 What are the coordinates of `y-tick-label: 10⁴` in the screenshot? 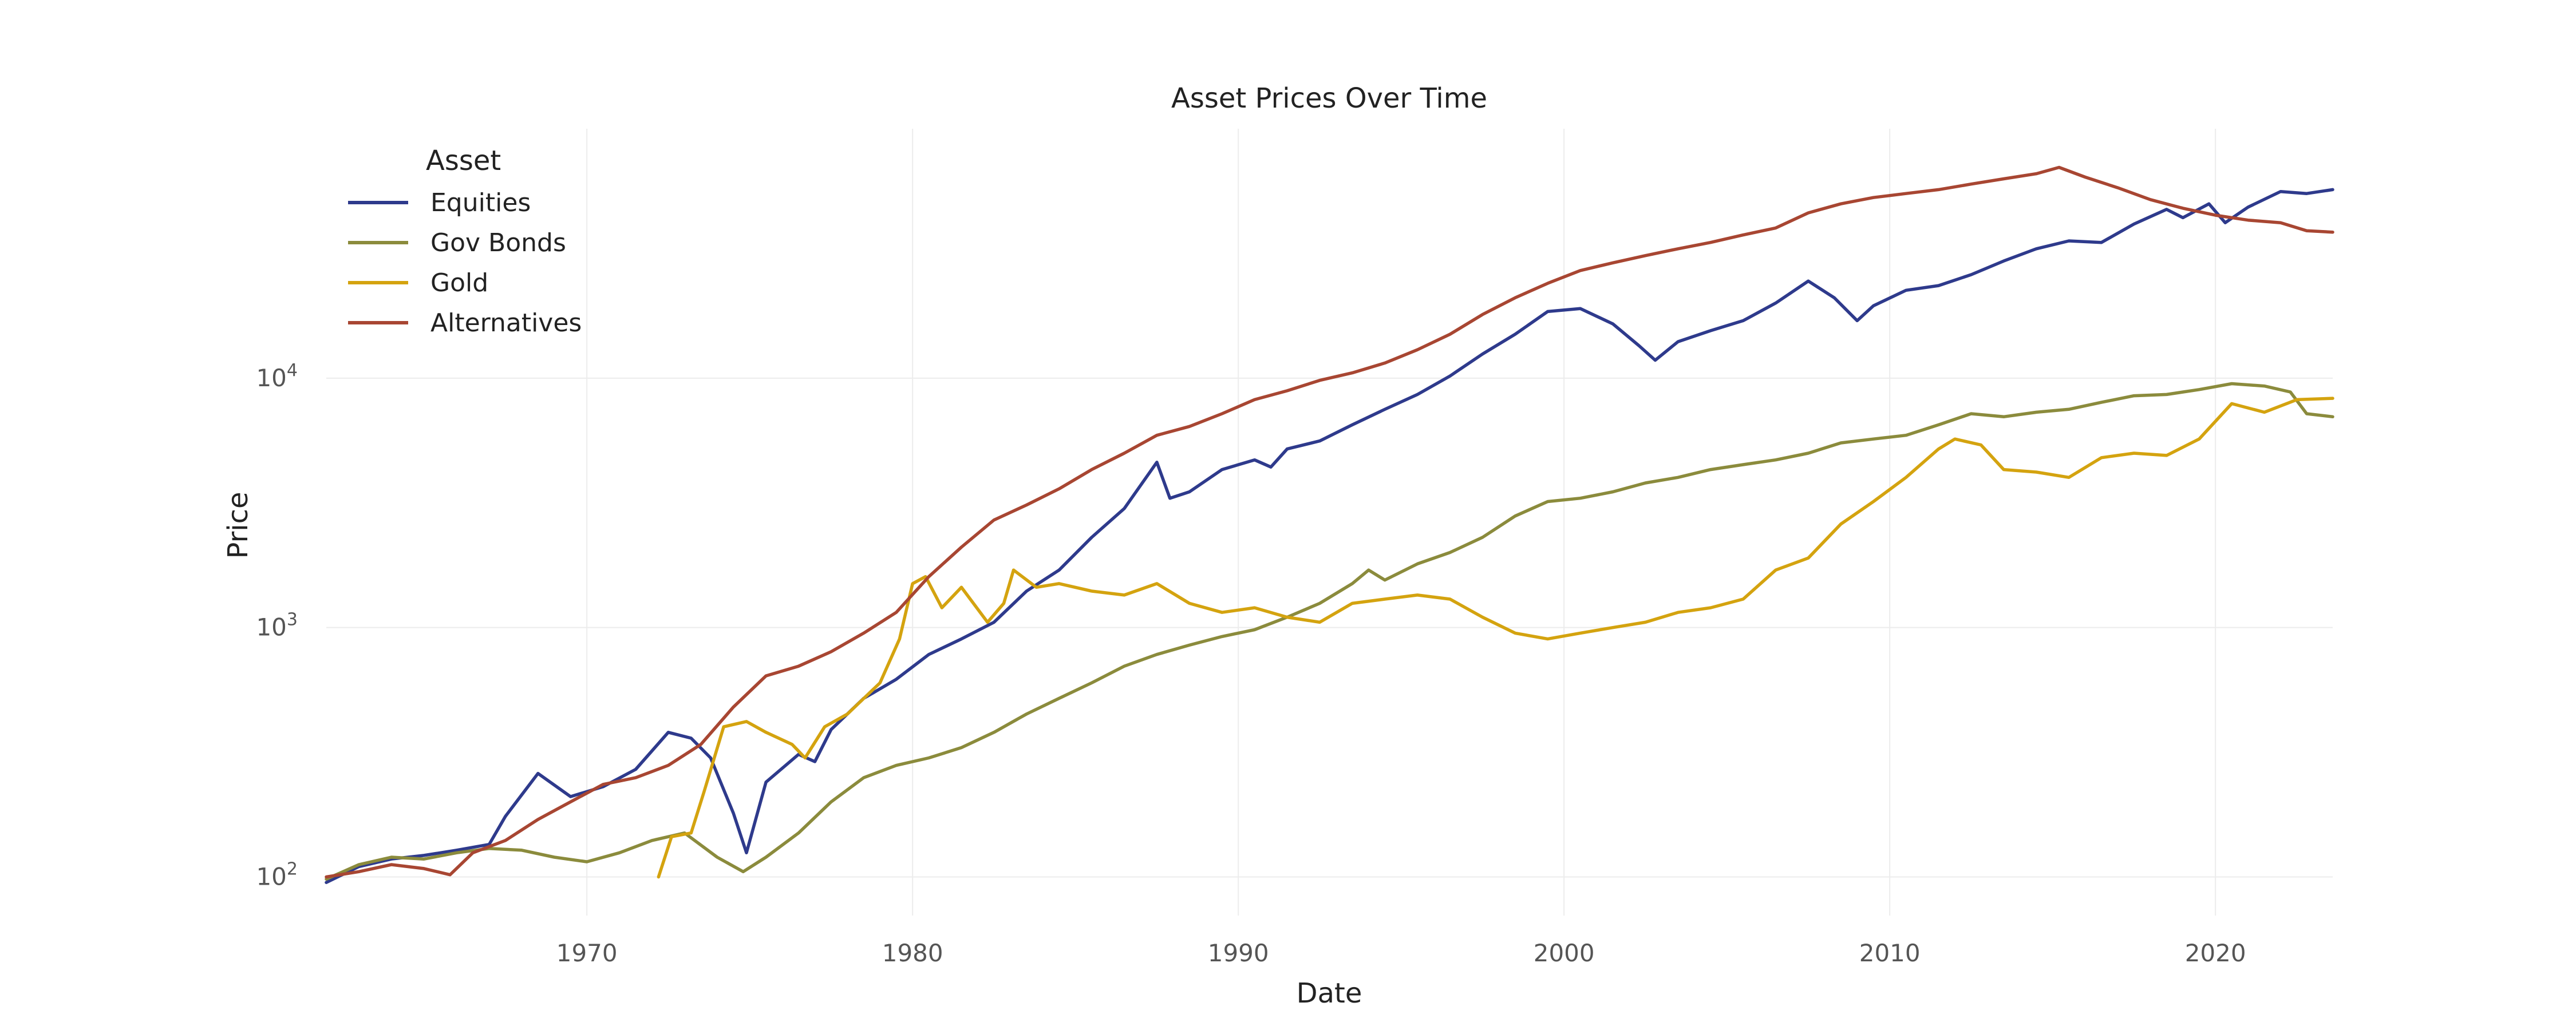 It's located at (277, 376).